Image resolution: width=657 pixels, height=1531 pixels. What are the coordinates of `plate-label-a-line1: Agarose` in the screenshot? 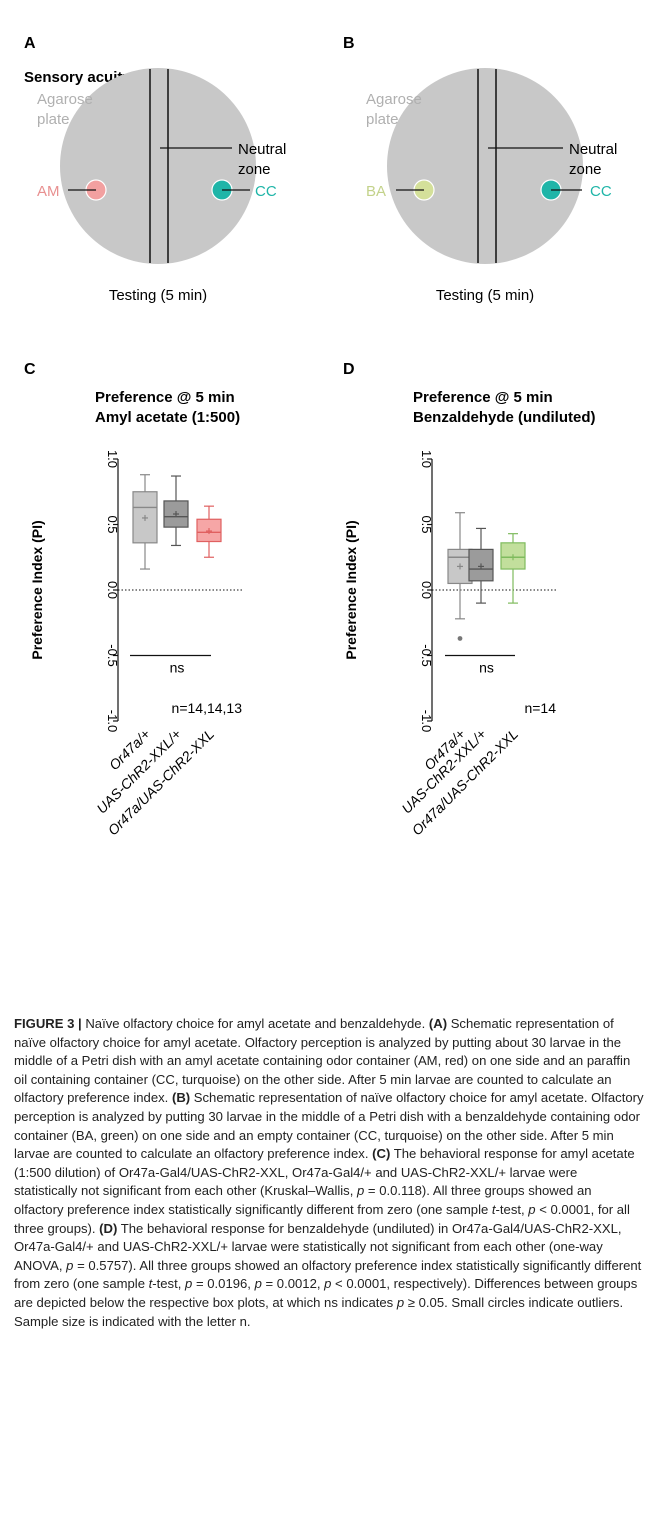 It's located at (65, 99).